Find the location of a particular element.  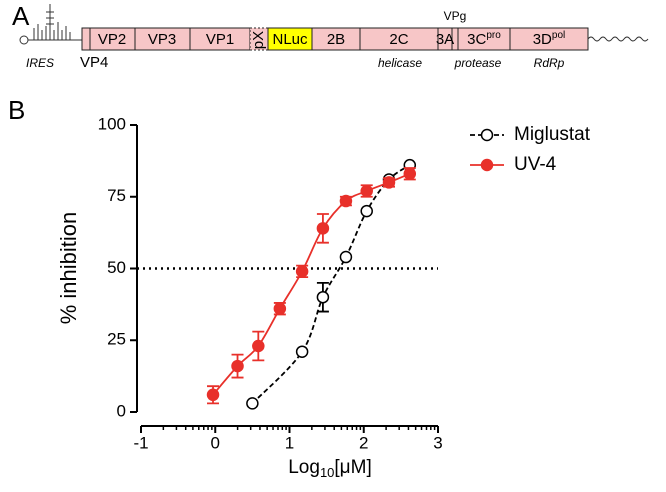

panel-label: A is located at coordinates (21, 16).